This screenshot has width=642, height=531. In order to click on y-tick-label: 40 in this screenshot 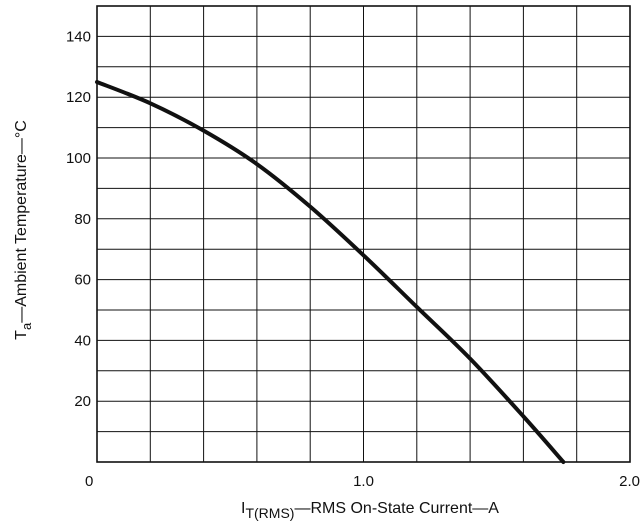, I will do `click(82, 340)`.